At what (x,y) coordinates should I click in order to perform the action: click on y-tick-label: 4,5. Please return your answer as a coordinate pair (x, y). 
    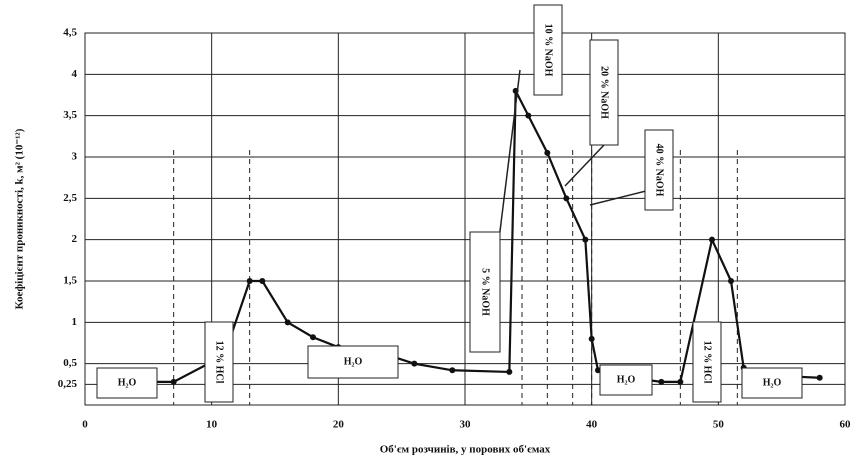
    Looking at the image, I should click on (70, 33).